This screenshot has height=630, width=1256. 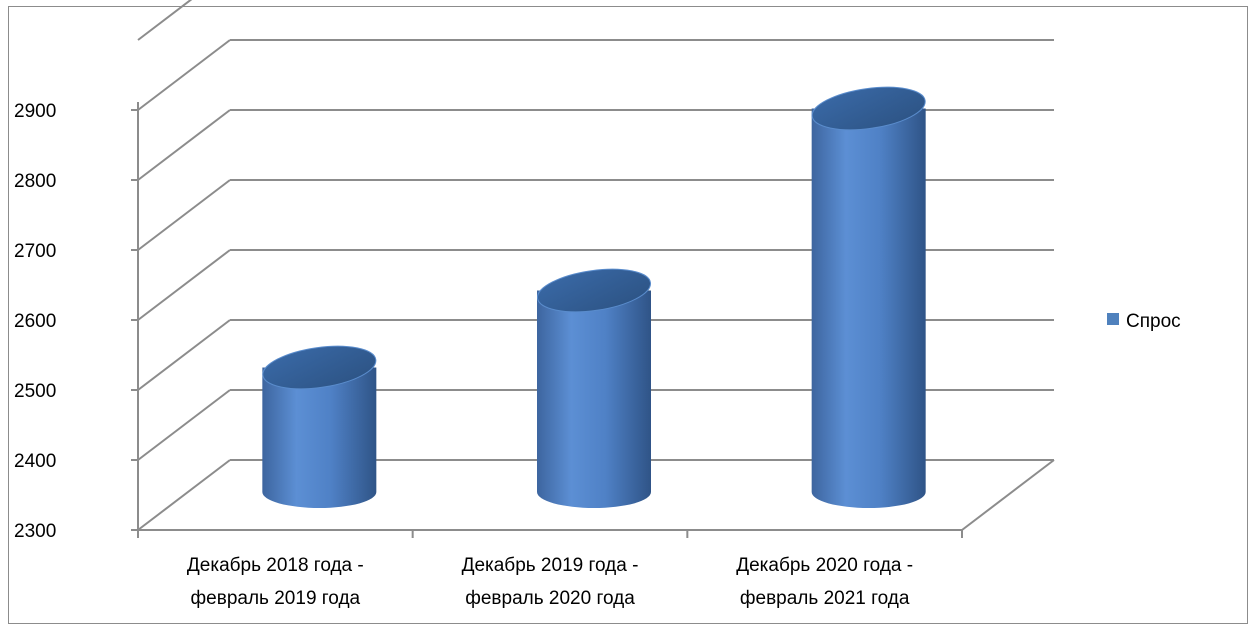 I want to click on floor-right-edge, so click(x=1008, y=495).